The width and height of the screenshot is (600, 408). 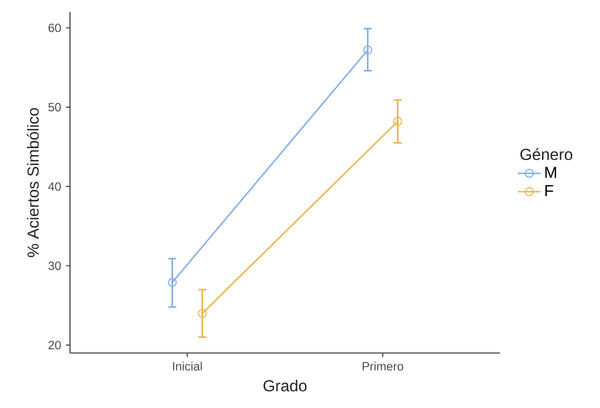 I want to click on y-tick-label: 30, so click(x=54, y=266).